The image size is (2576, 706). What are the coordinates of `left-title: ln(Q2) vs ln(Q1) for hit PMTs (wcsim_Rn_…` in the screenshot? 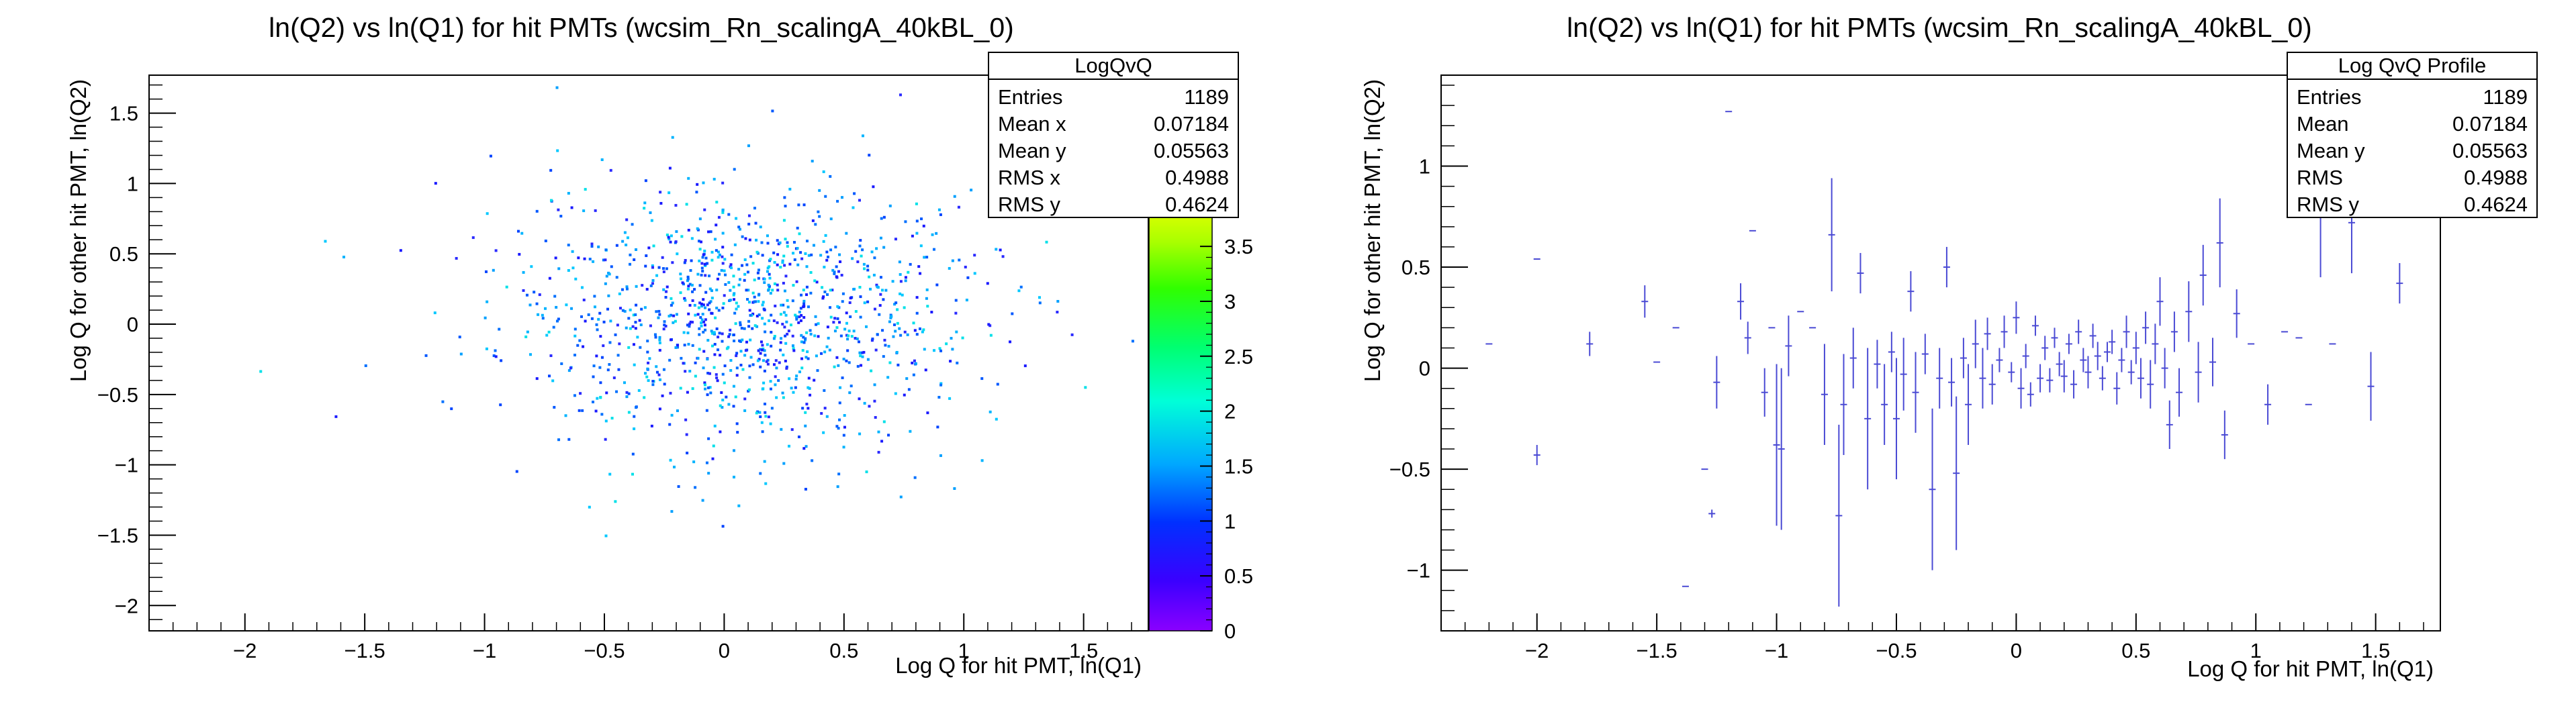 It's located at (641, 28).